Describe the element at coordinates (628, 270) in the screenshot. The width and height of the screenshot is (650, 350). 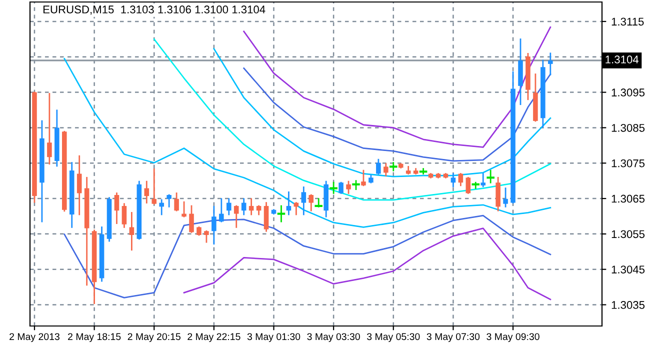
I see `y-tick-label: 1.3045` at that location.